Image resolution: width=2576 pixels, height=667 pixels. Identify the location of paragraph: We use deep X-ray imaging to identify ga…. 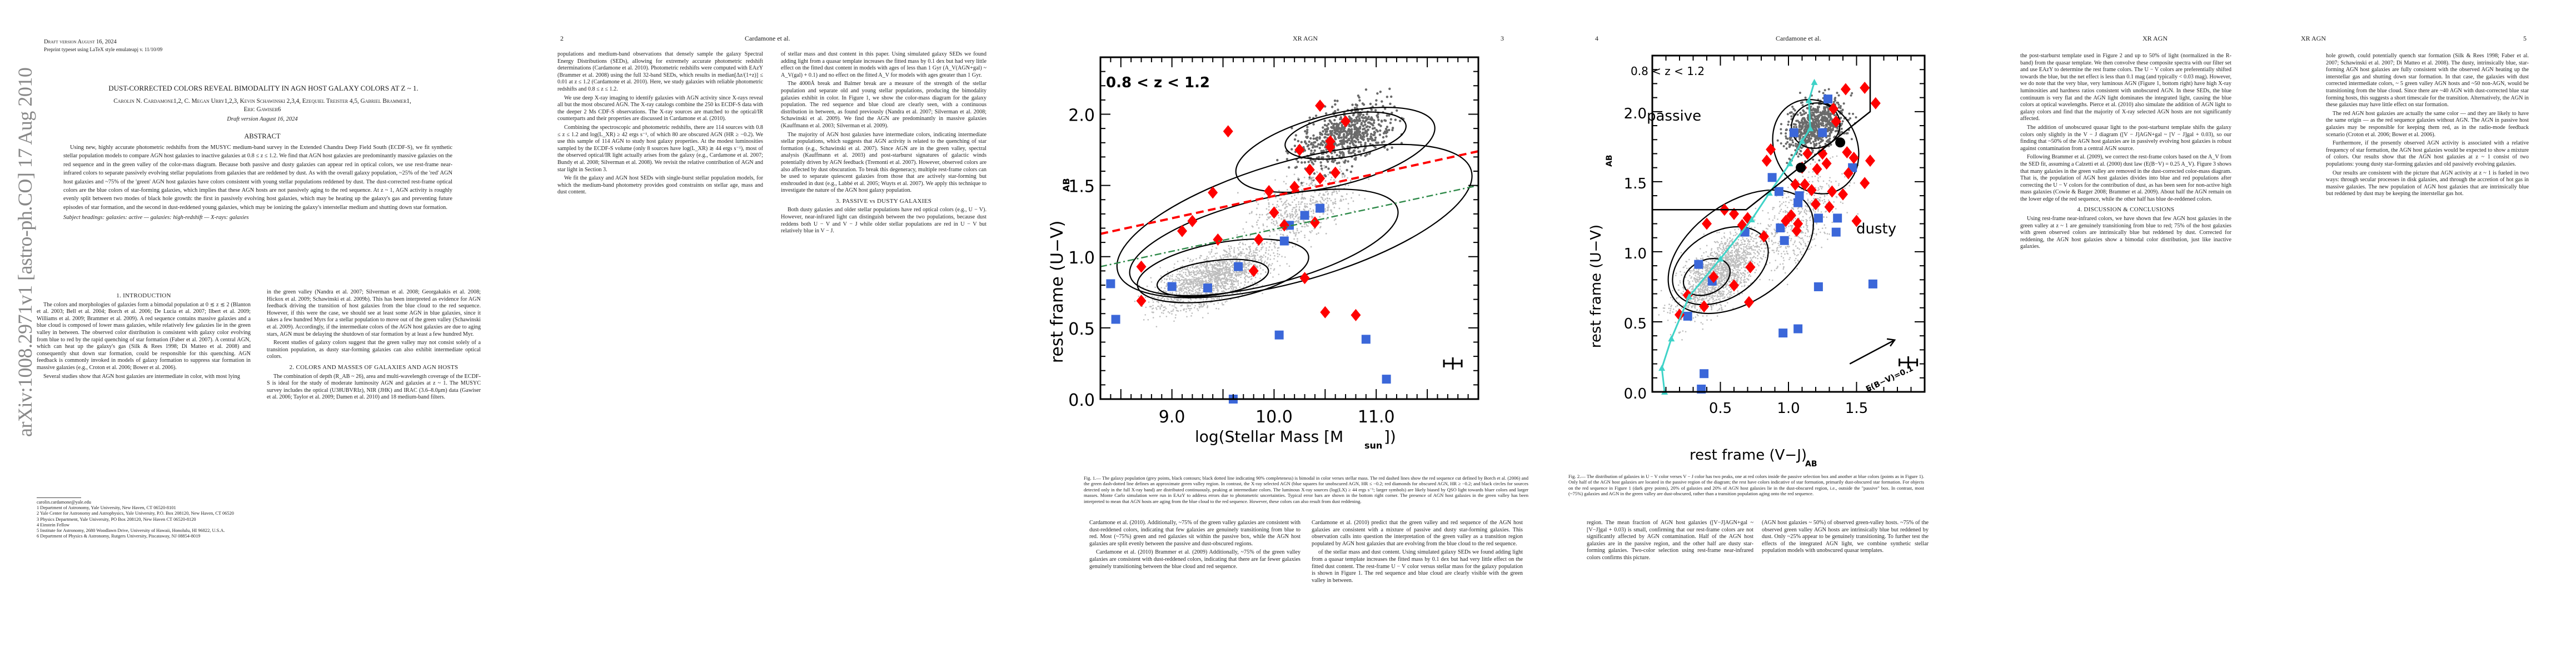
(660, 108).